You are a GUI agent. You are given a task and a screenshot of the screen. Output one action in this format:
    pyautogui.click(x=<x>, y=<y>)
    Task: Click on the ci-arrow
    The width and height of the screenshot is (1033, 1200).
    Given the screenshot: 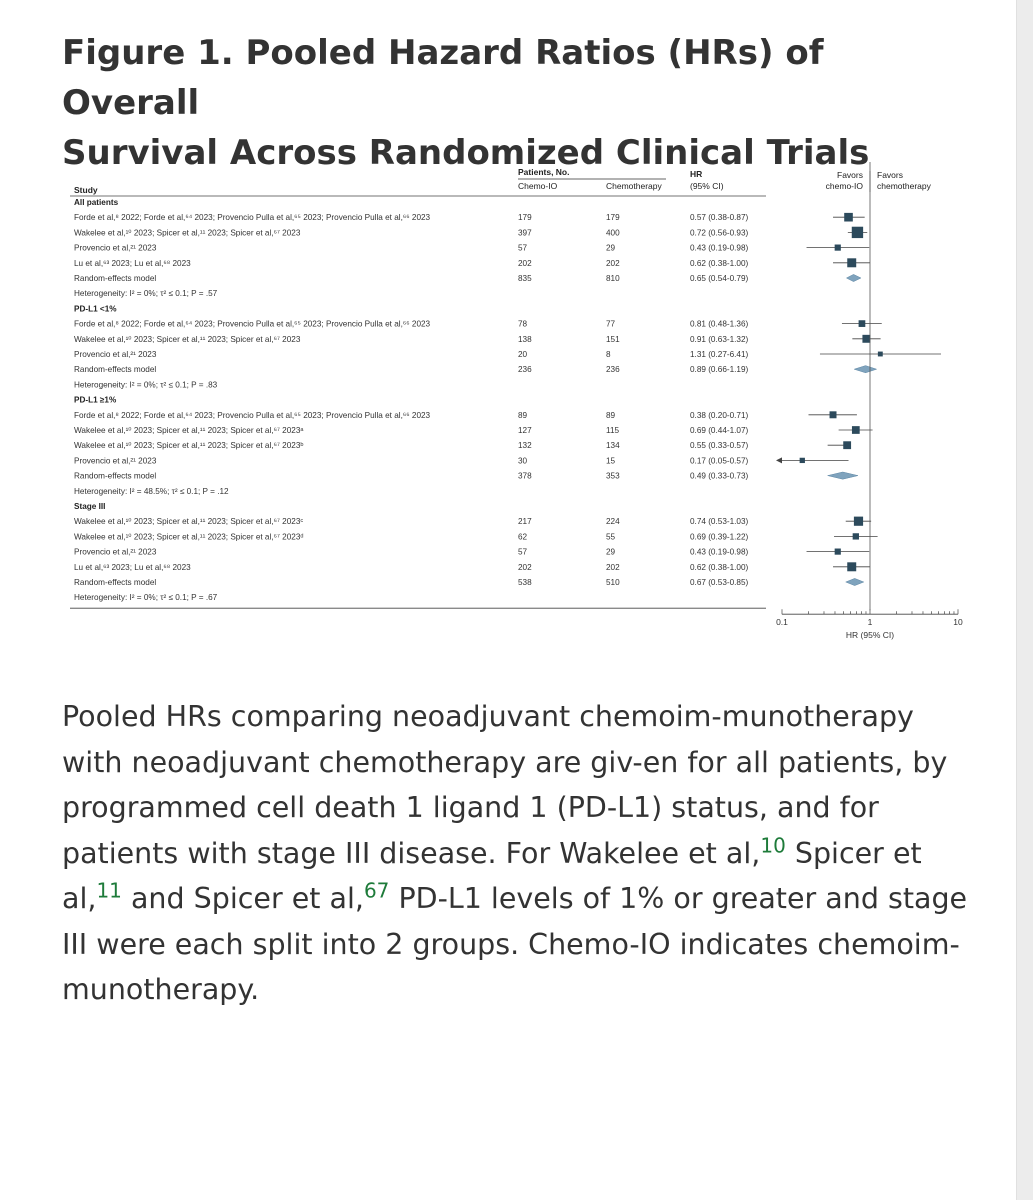 What is the action you would take?
    pyautogui.click(x=779, y=460)
    